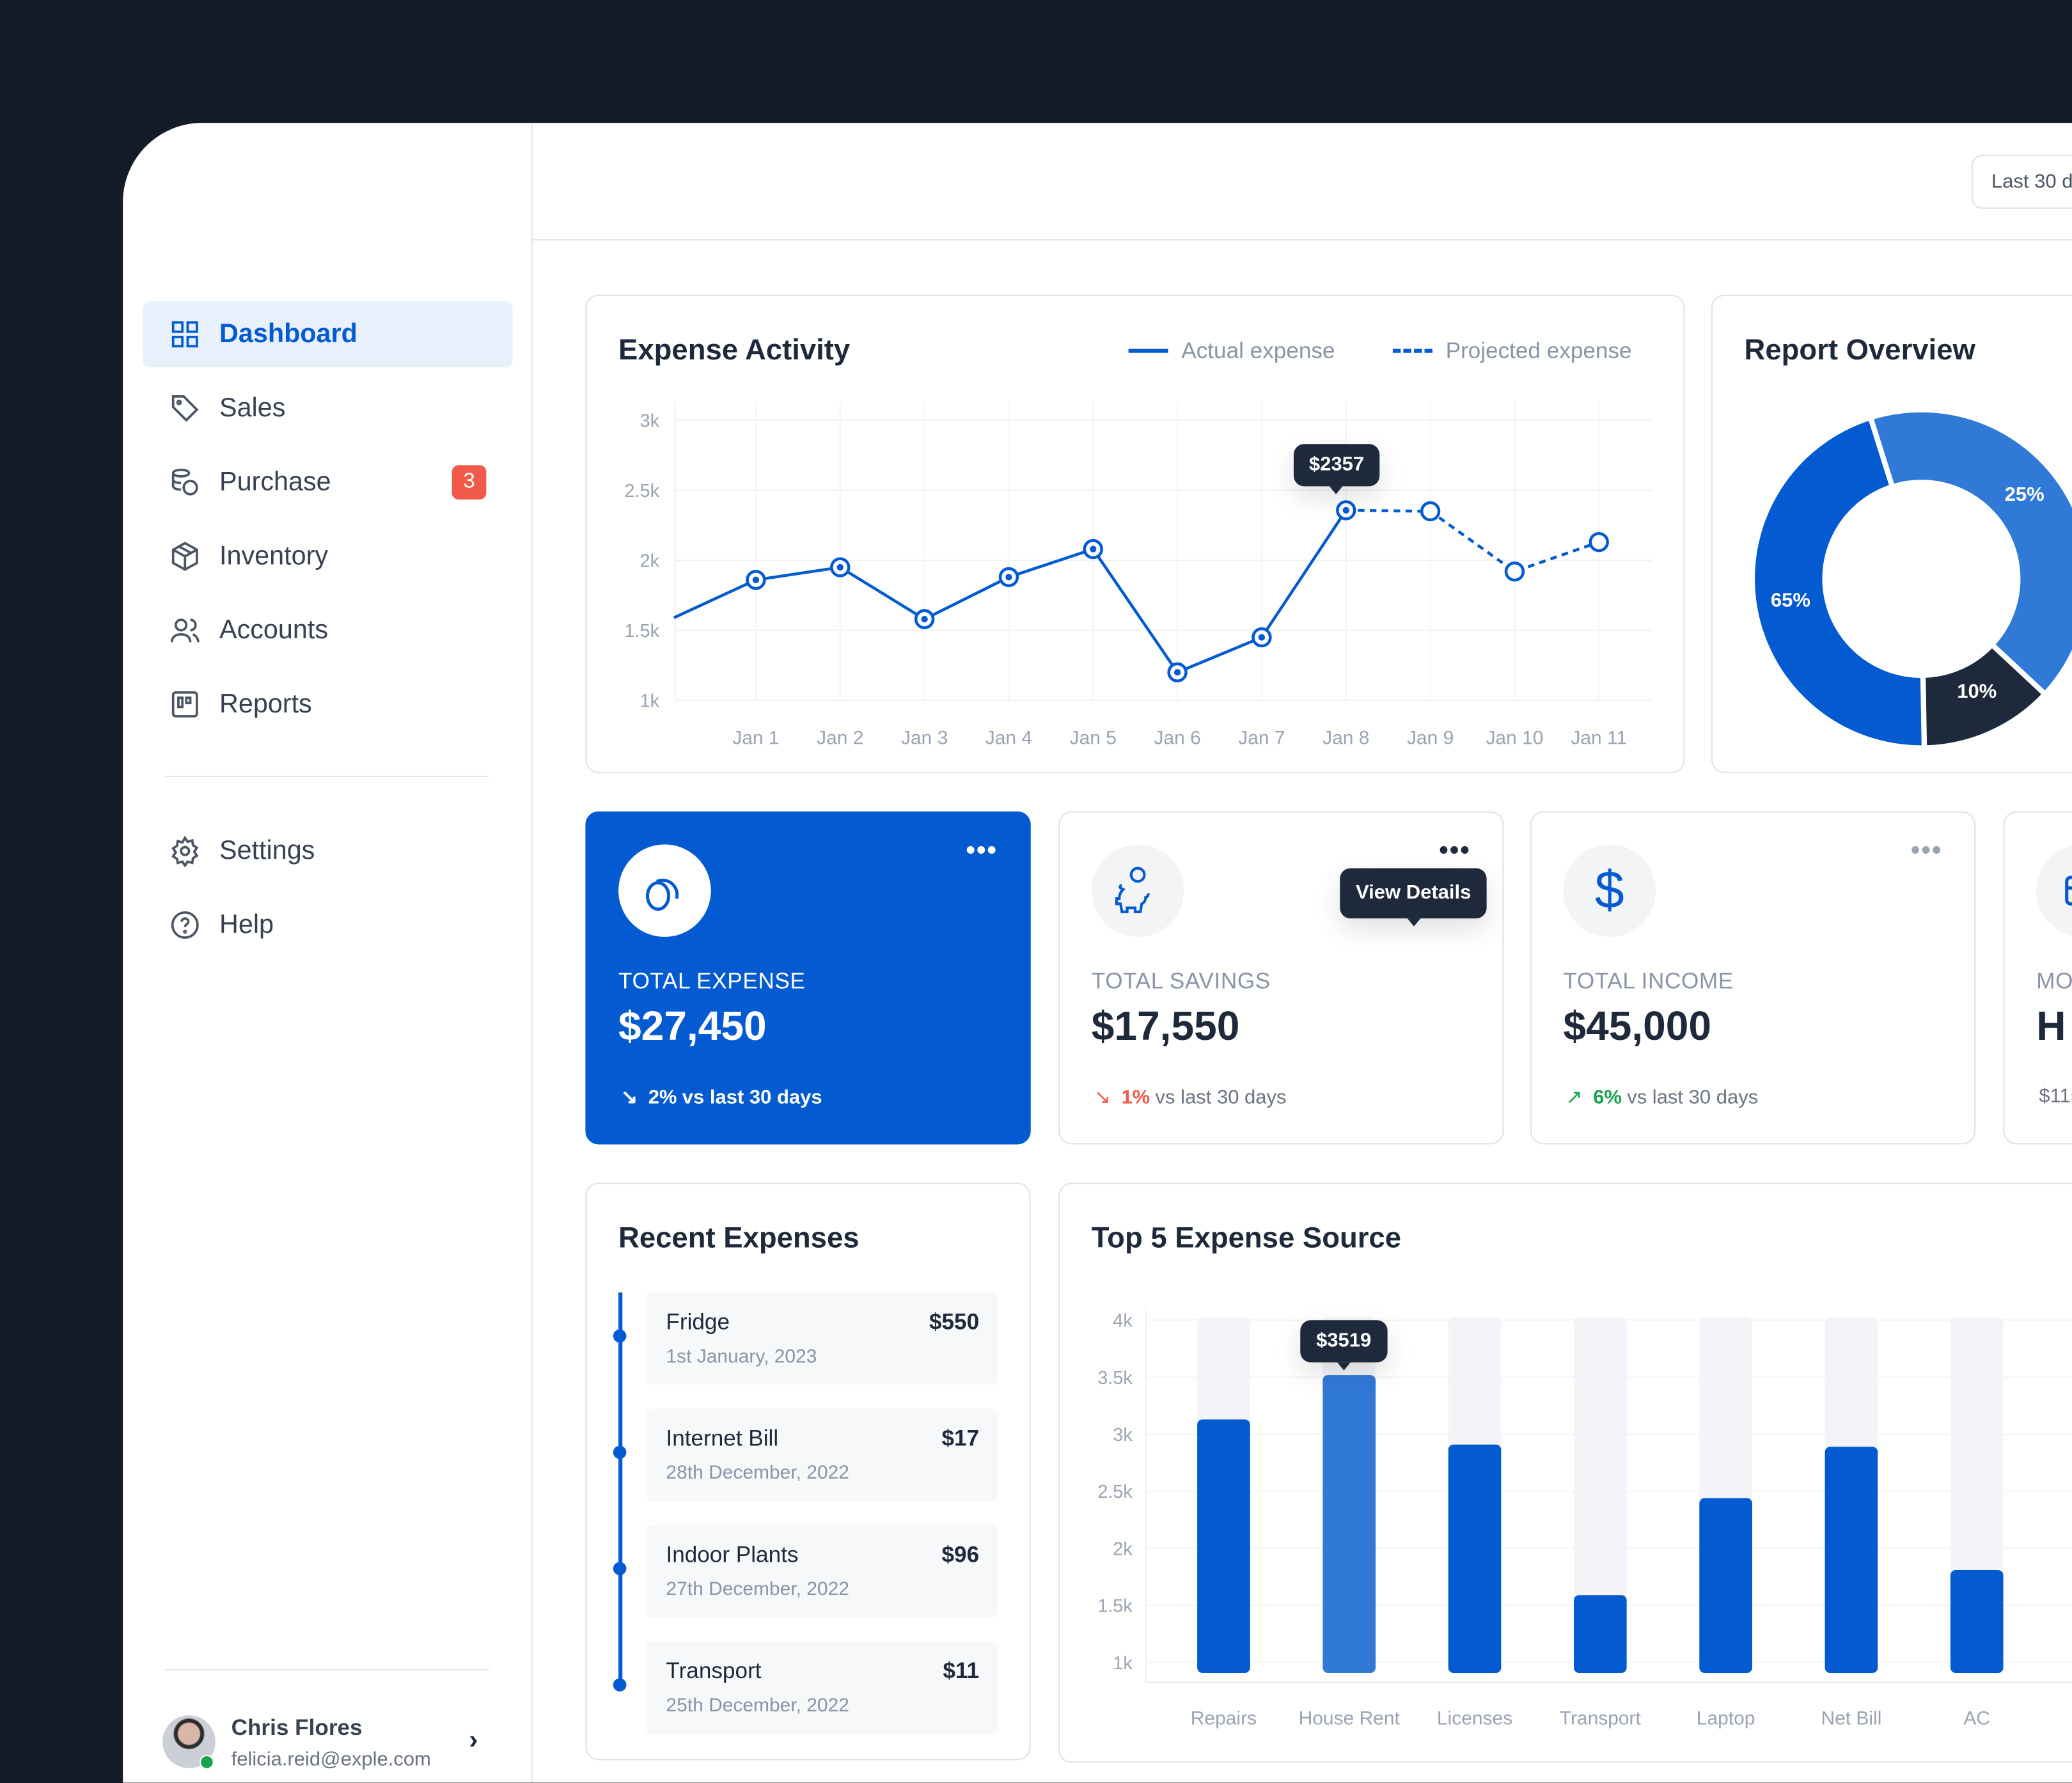  Describe the element at coordinates (698, 1322) in the screenshot. I see `expense-name: Fridge` at that location.